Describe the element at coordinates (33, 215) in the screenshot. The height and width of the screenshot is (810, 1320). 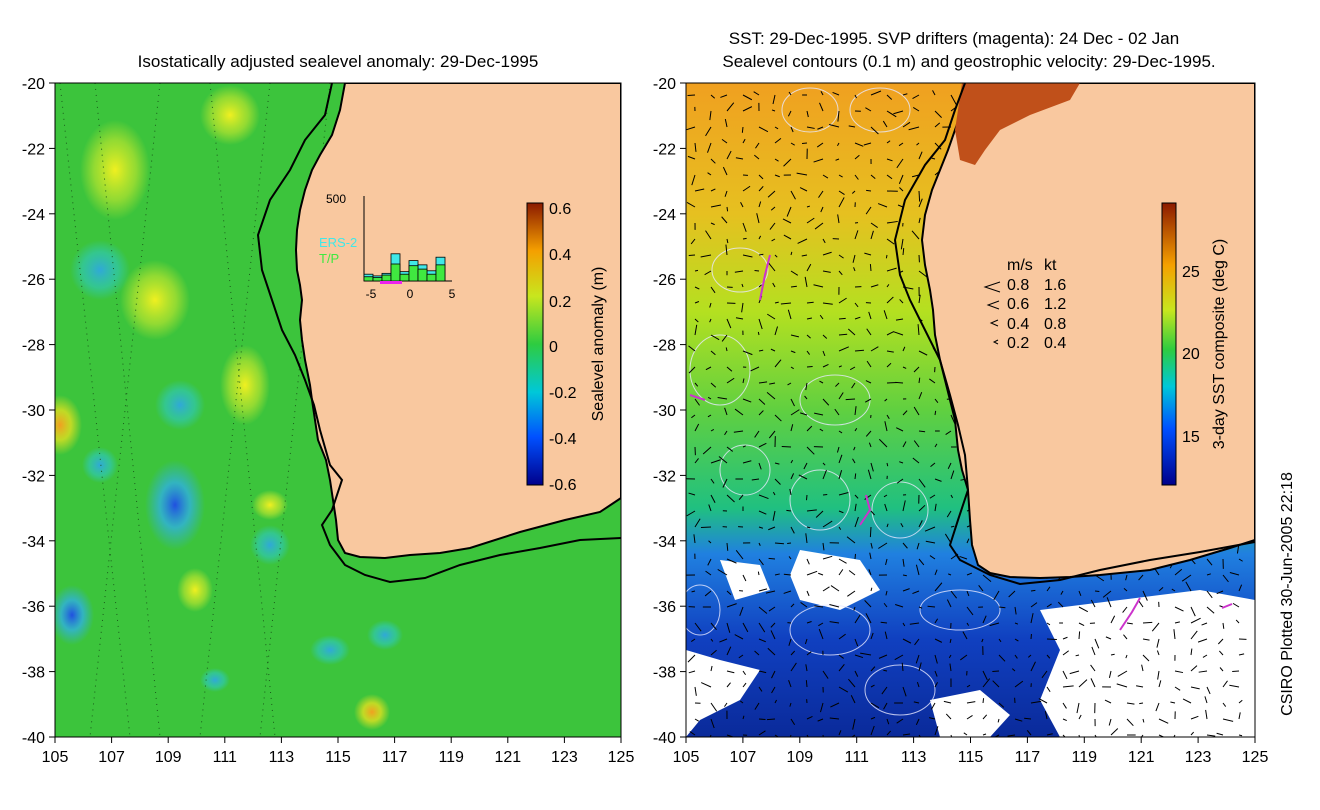
I see `y-tick-label: -24` at that location.